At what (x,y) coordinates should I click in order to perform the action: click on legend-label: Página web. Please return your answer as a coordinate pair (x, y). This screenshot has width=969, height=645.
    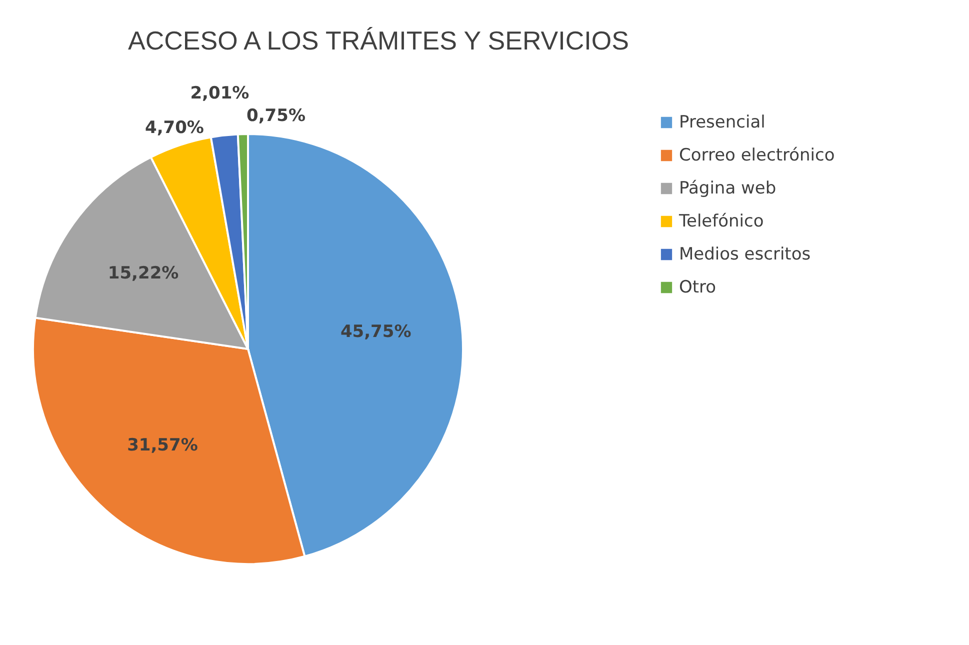
    Looking at the image, I should click on (727, 188).